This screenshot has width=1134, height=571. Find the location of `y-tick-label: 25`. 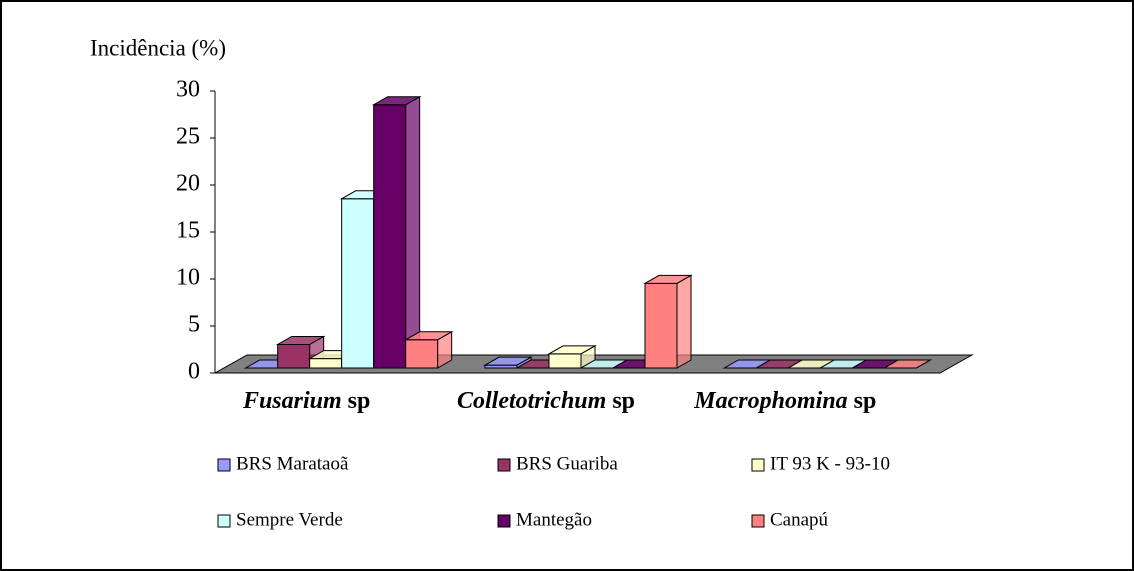

y-tick-label: 25 is located at coordinates (188, 137).